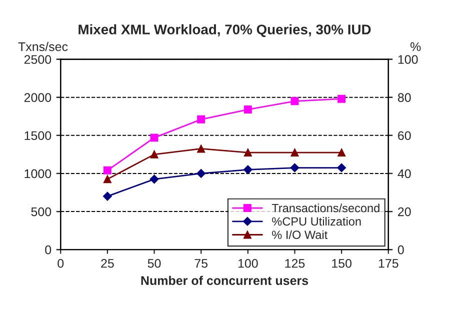 This screenshot has height=312, width=449. Describe the element at coordinates (295, 263) in the screenshot. I see `x-tick-label: 125` at that location.